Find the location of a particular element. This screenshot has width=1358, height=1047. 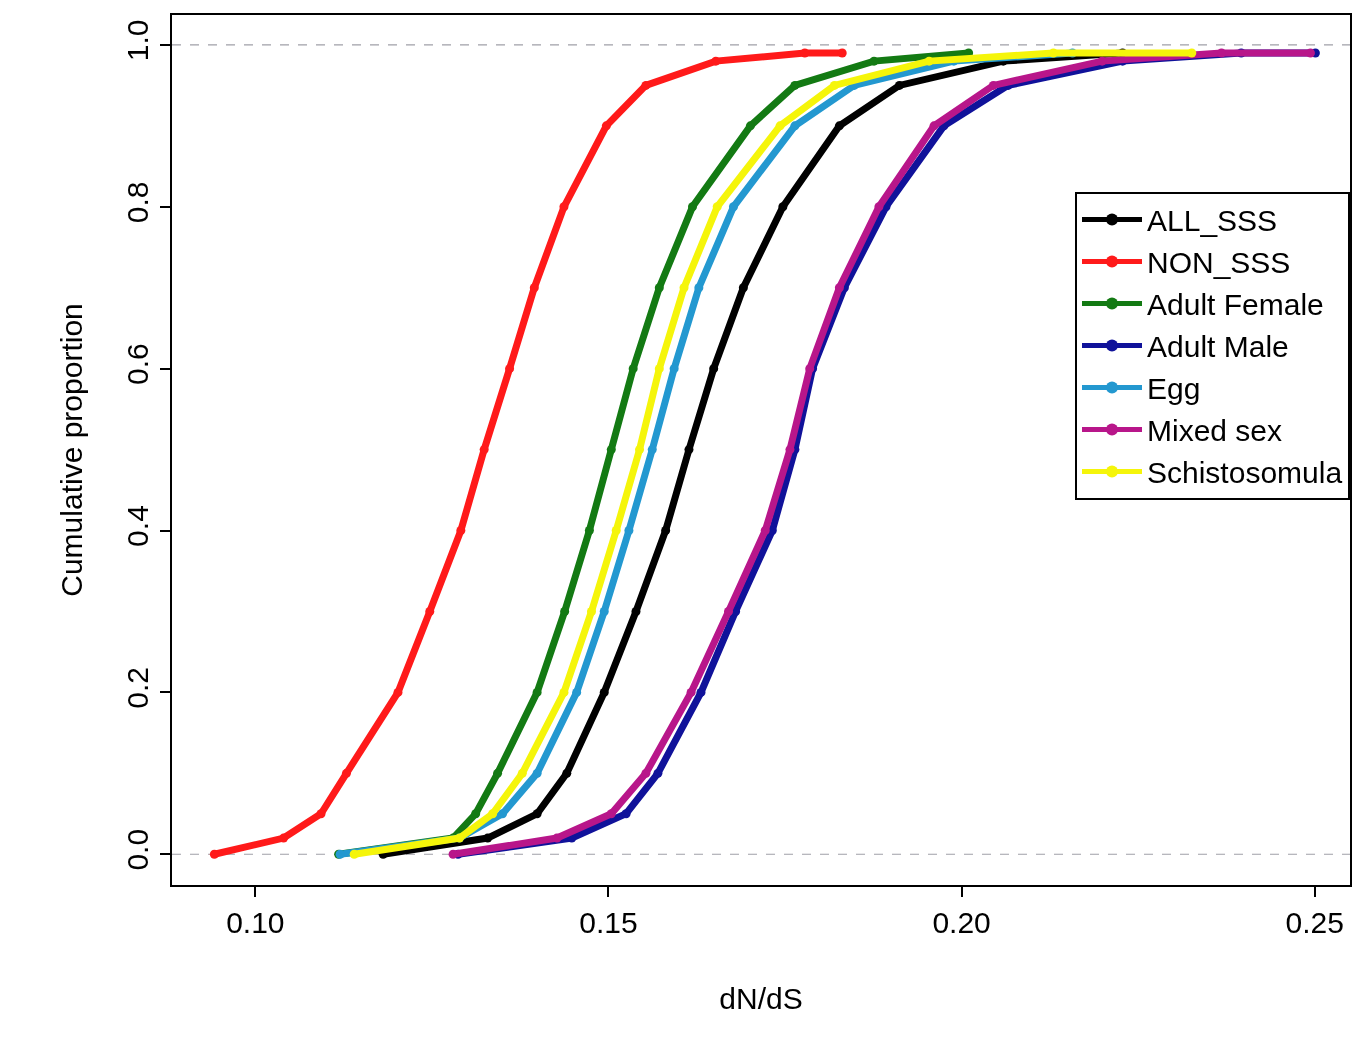

legend-label: Adult Female is located at coordinates (1235, 305).